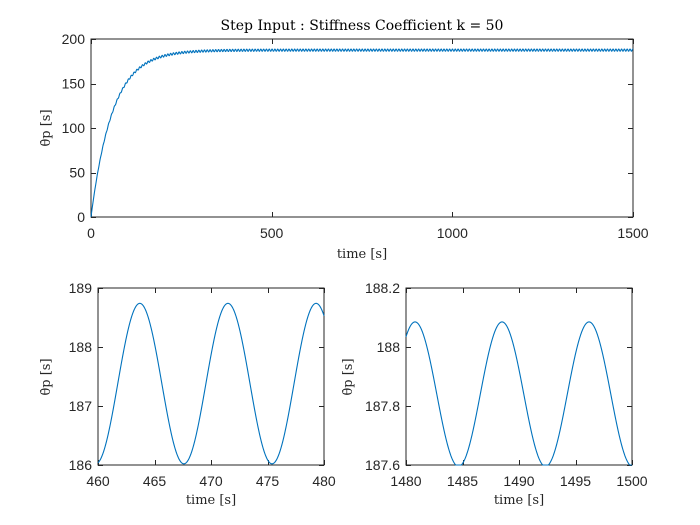  What do you see at coordinates (211, 383) in the screenshot?
I see `bottom-left-series-line` at bounding box center [211, 383].